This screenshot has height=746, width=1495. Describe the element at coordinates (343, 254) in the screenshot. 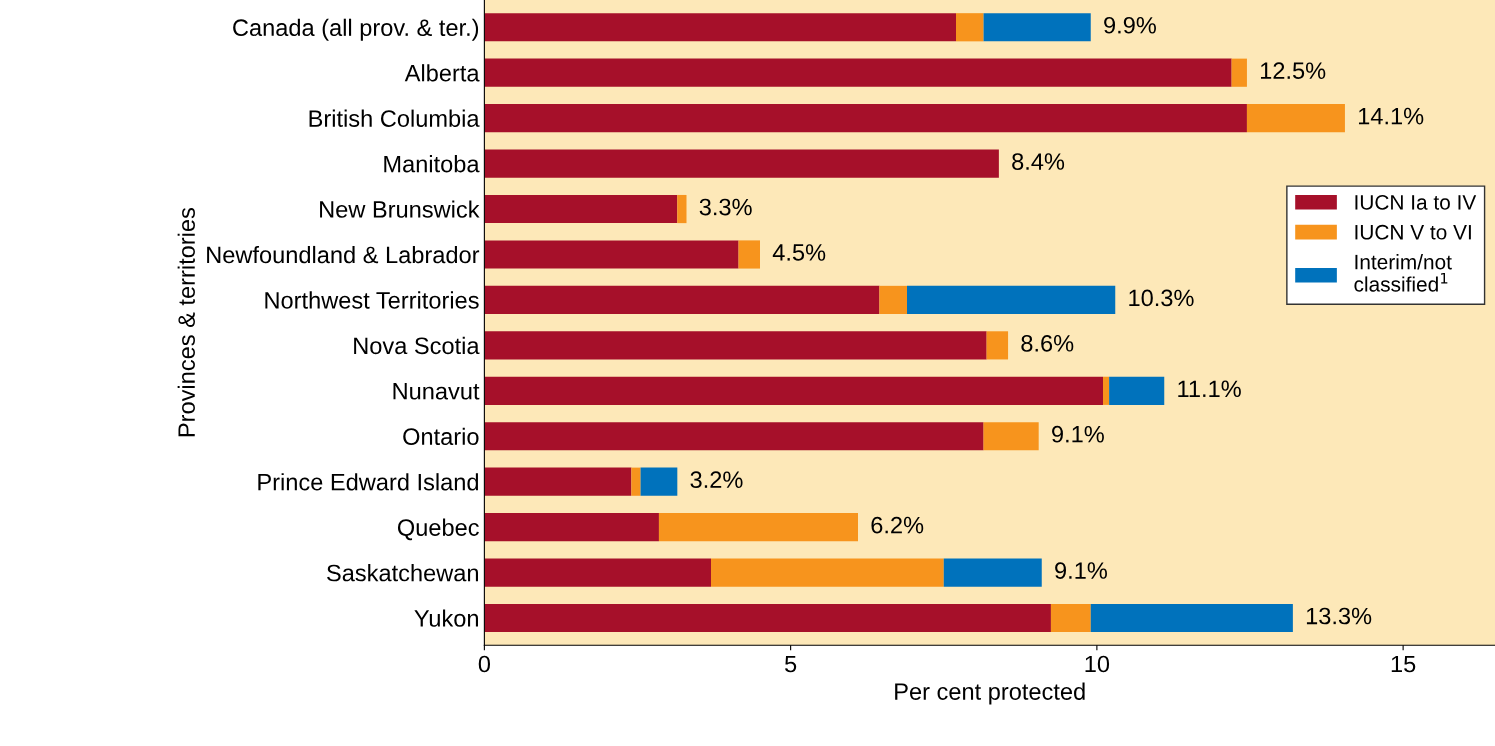

I see `y-tick-label: Newfoundland & Labrador` at that location.